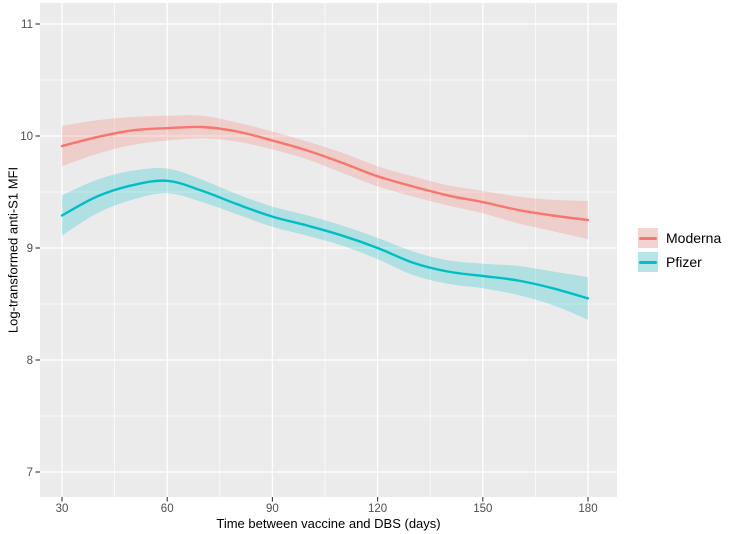 This screenshot has width=736, height=534. Describe the element at coordinates (27, 25) in the screenshot. I see `y-tick-label: 11` at that location.